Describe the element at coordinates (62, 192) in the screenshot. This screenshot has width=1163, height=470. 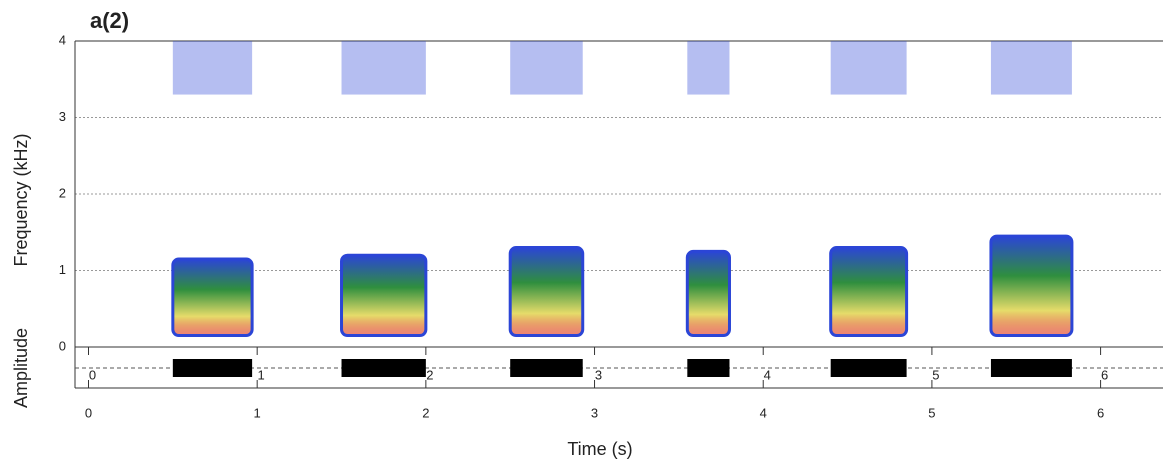
I see `y-tick-label: 2` at that location.